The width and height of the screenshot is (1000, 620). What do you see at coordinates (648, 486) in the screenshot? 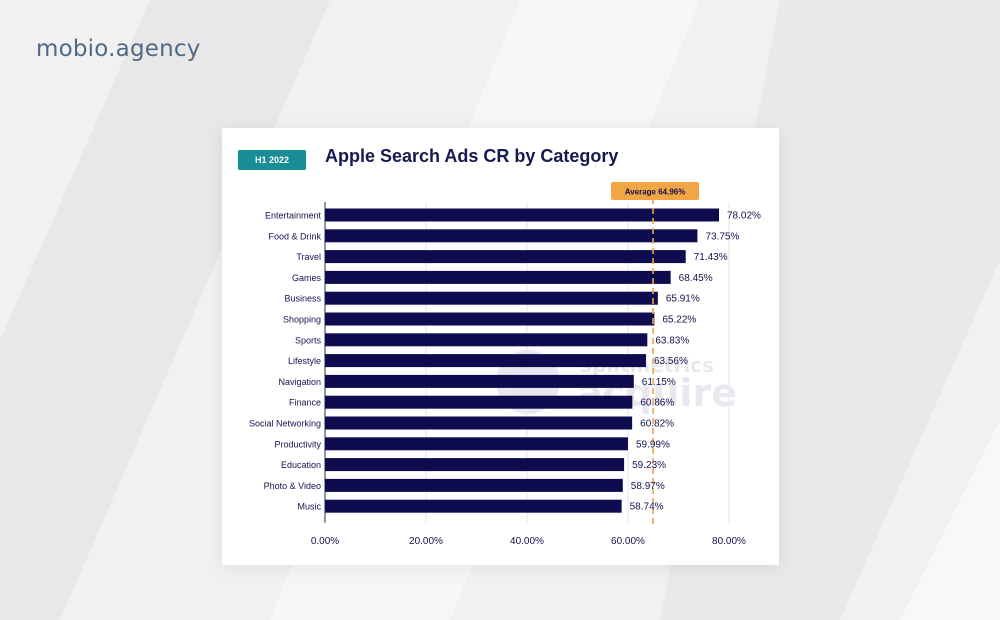
I see `value-label: 58.97%` at bounding box center [648, 486].